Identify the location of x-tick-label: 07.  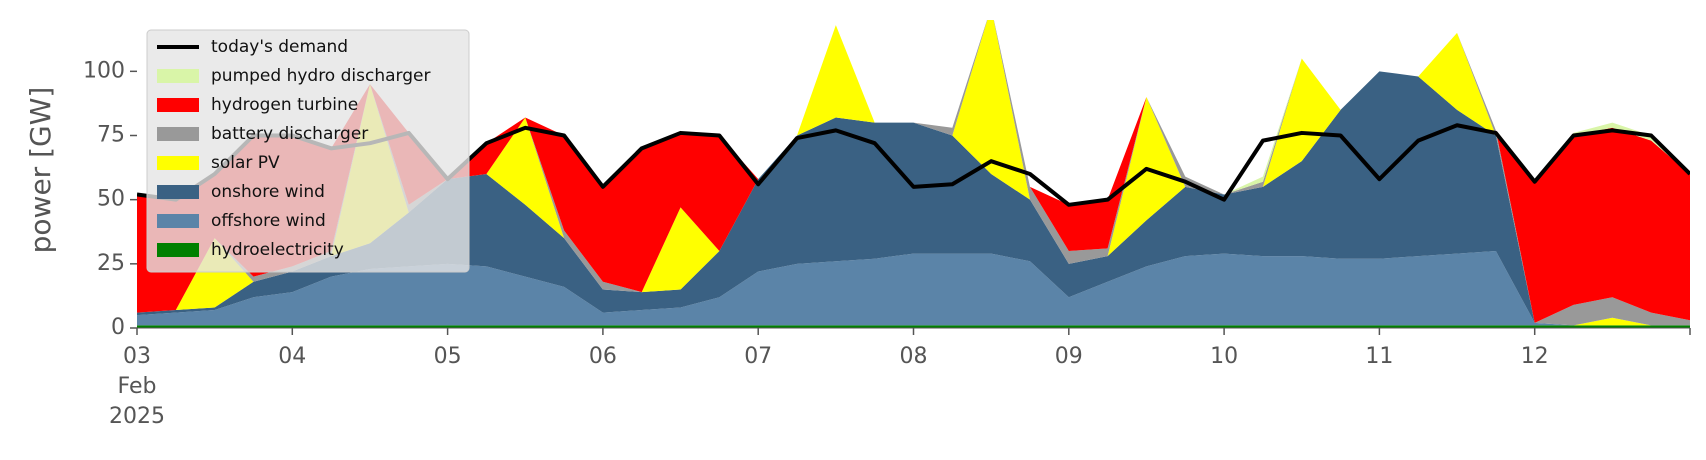
(758, 356).